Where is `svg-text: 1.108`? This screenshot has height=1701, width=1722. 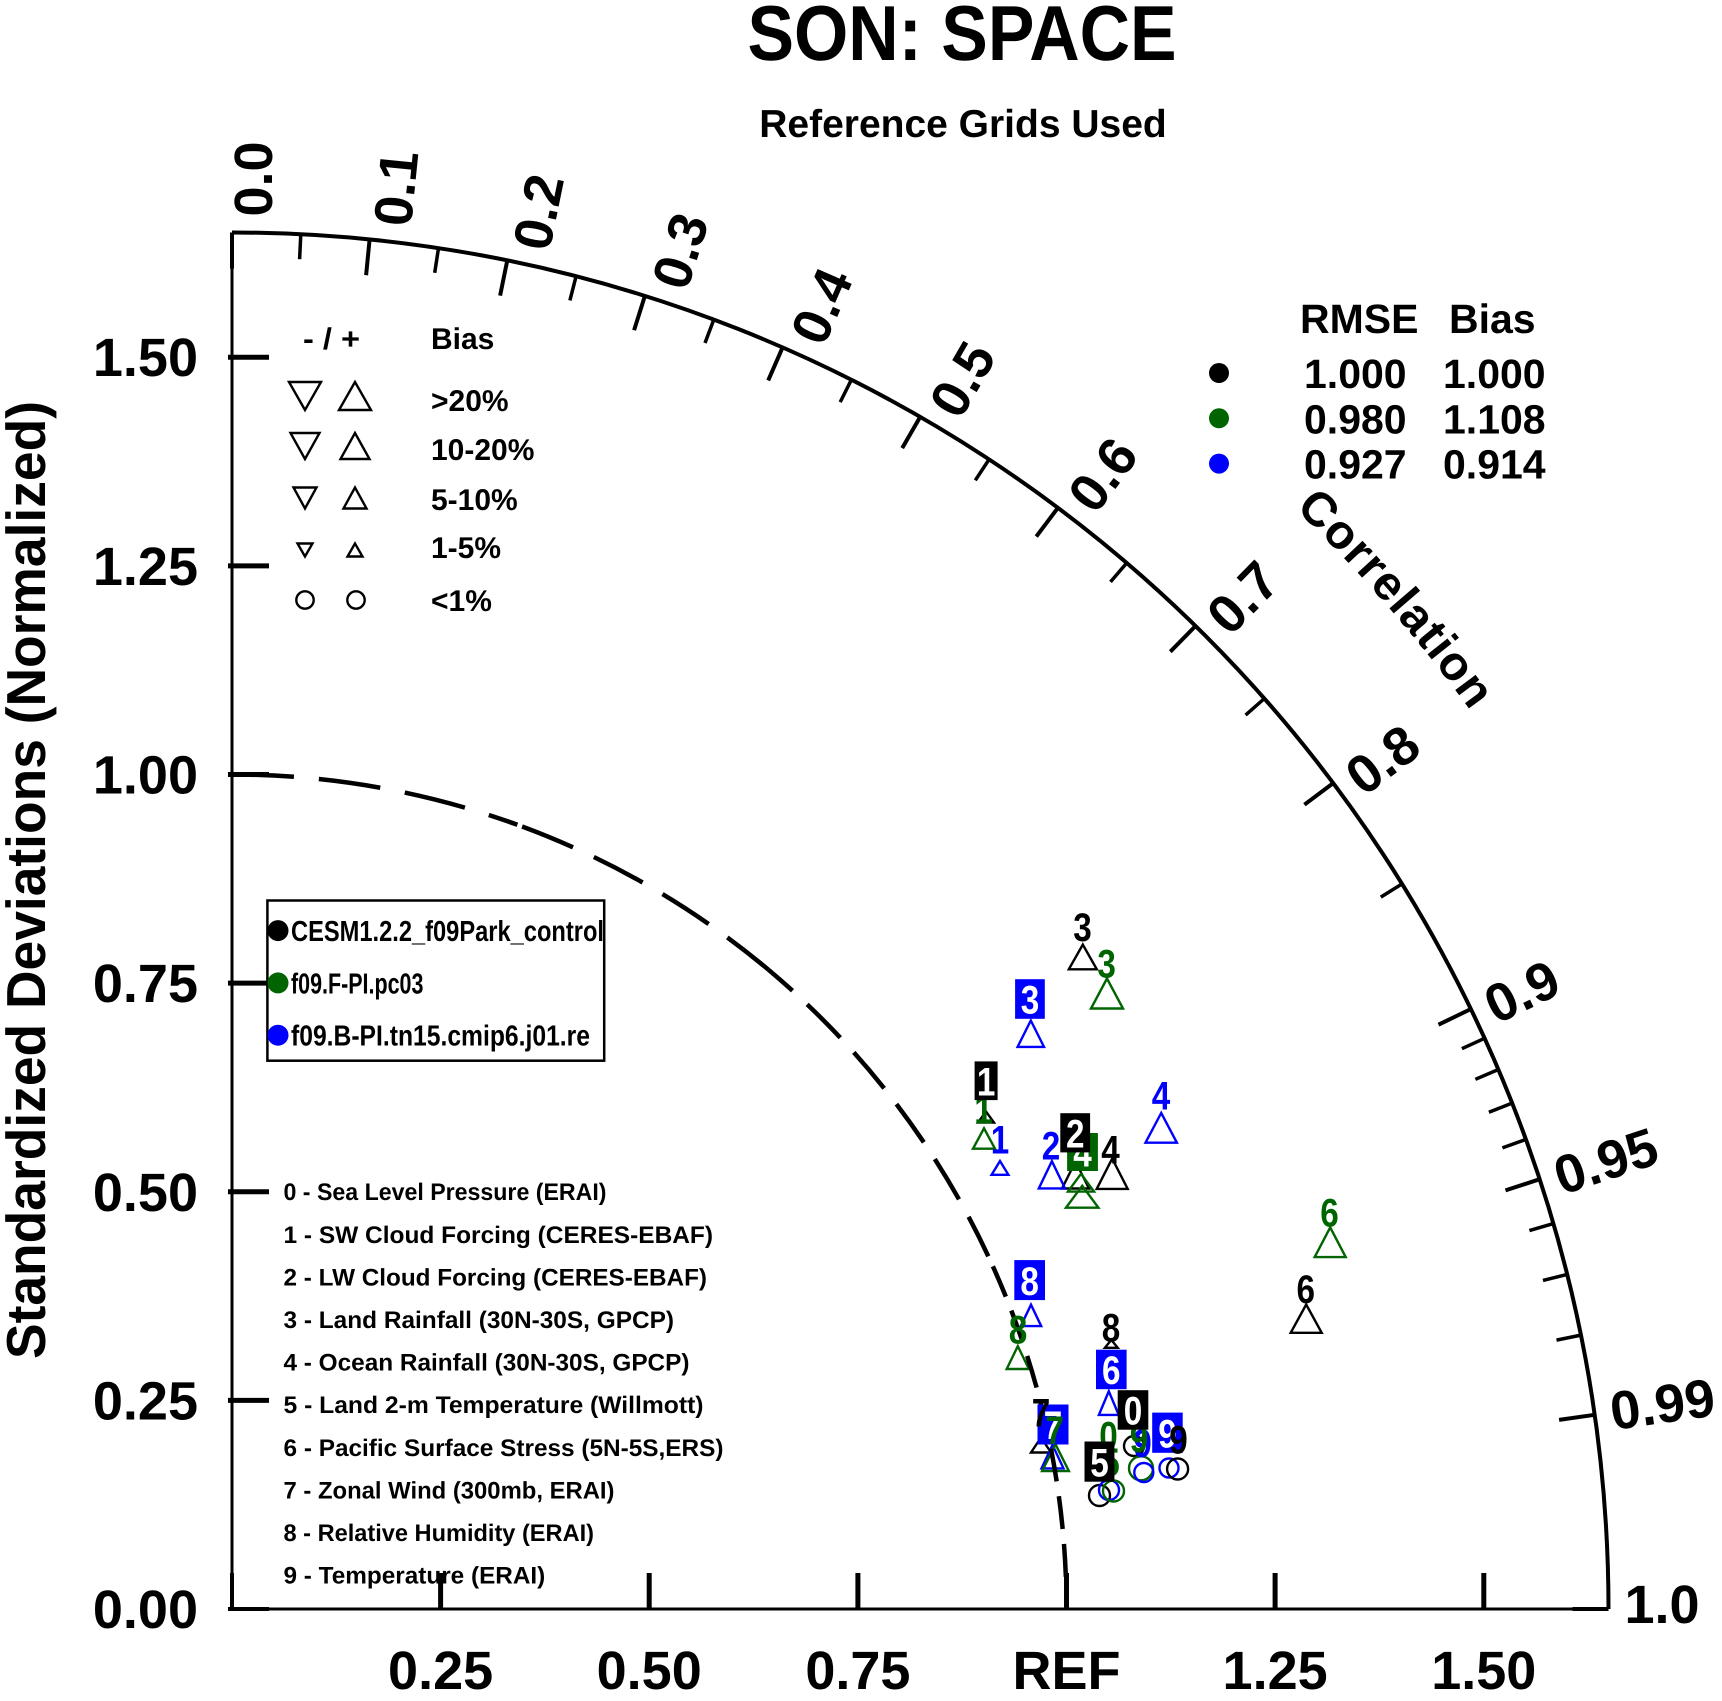
svg-text: 1.108 is located at coordinates (1494, 419).